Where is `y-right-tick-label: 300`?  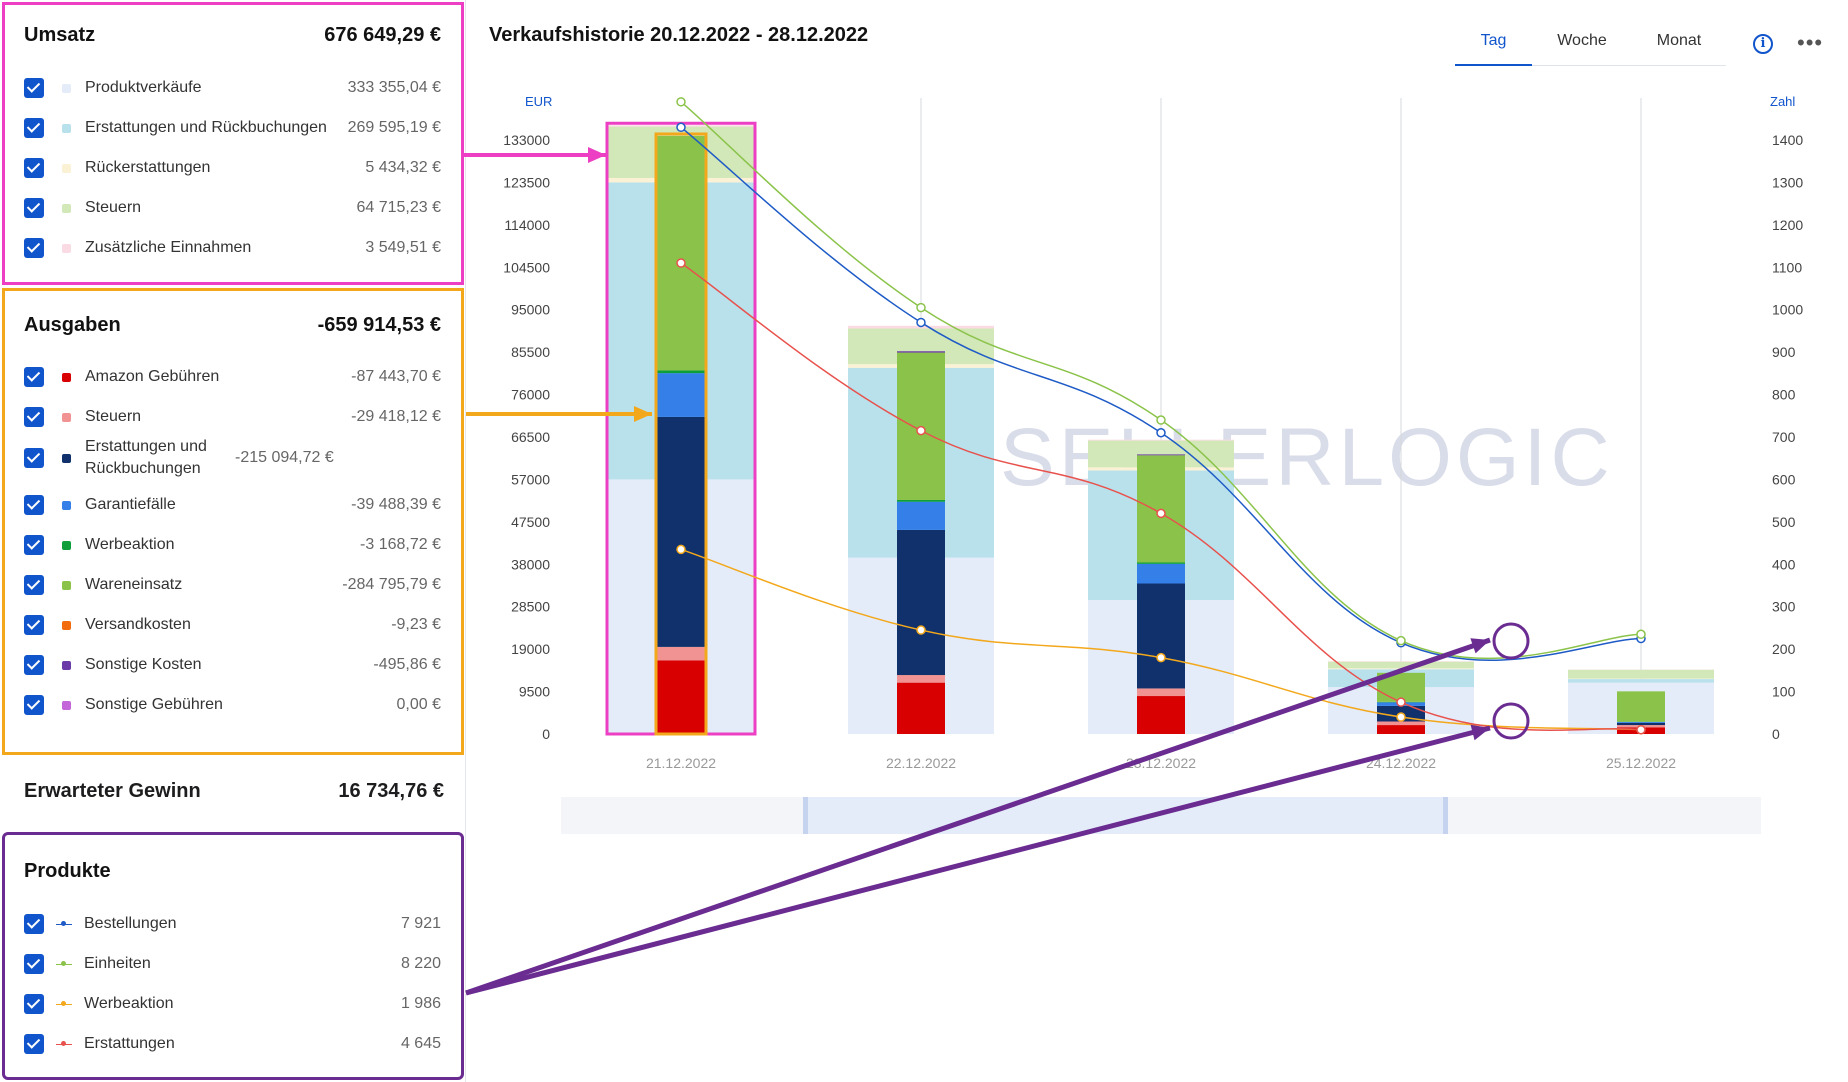
y-right-tick-label: 300 is located at coordinates (1784, 607).